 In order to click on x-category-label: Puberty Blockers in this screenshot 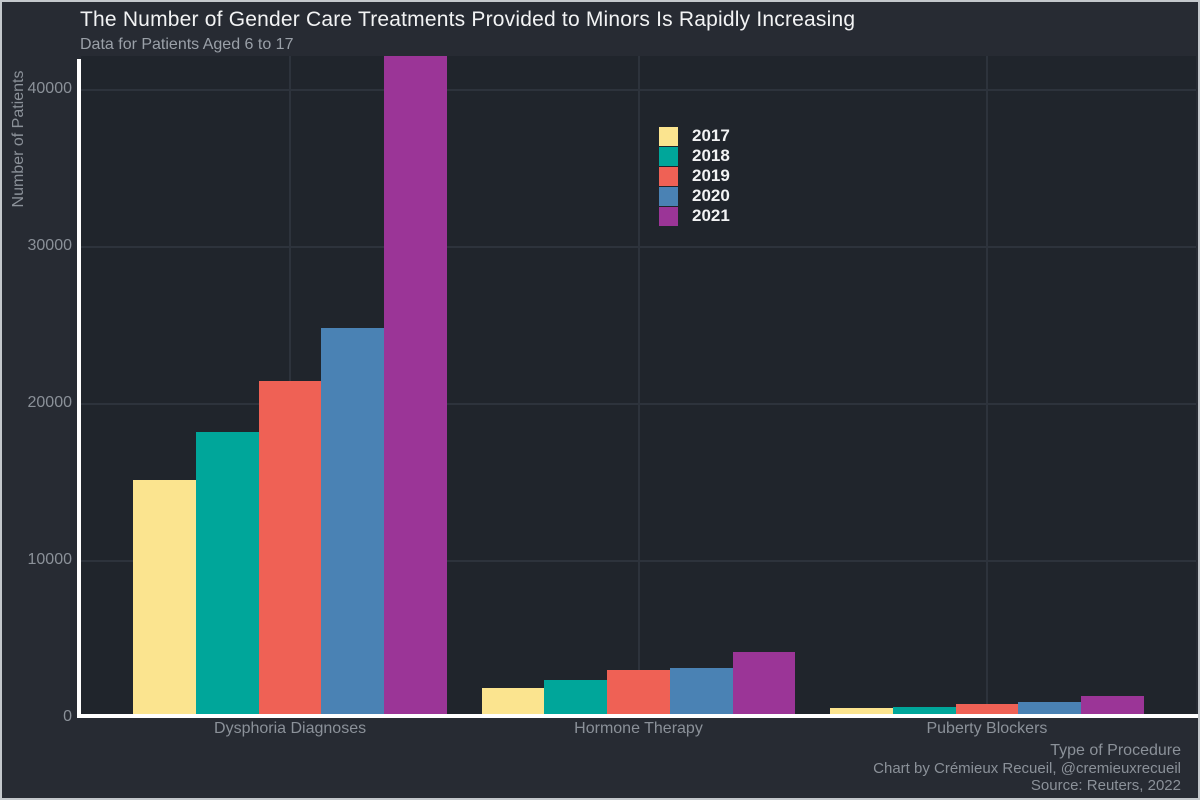, I will do `click(987, 728)`.